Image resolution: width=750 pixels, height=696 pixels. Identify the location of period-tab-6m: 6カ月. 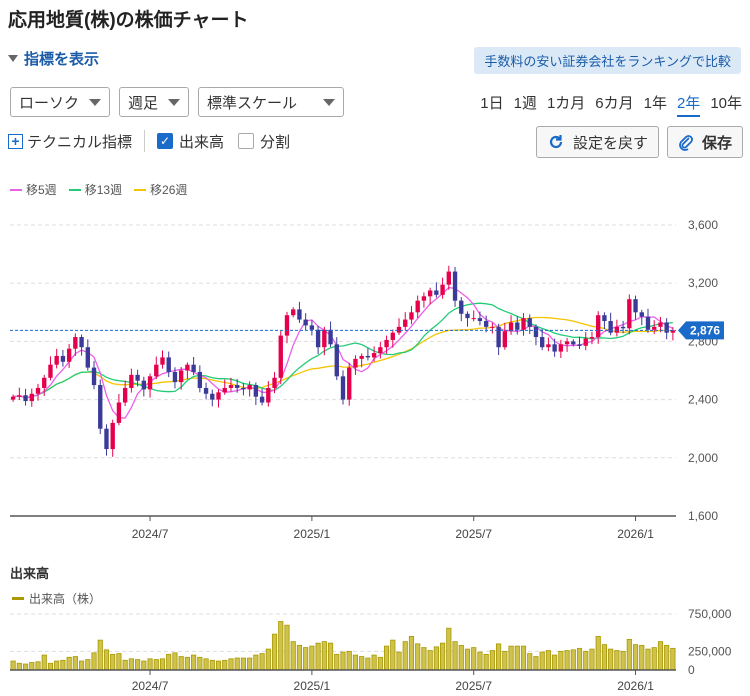
(614, 103).